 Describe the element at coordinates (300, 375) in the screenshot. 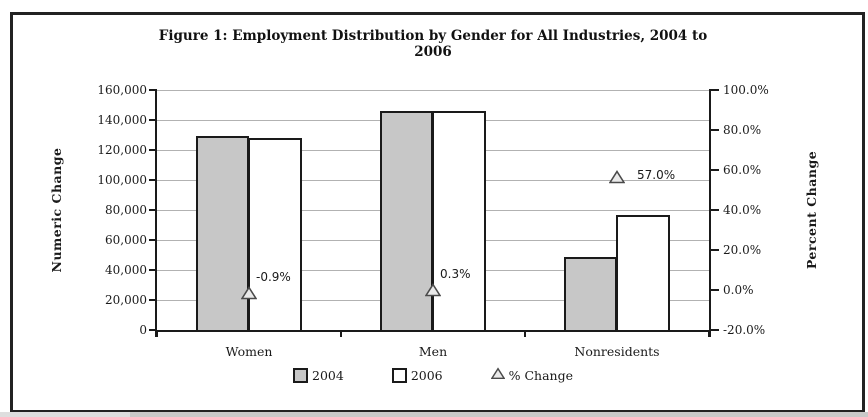

I see `legend-square-gray-icon` at that location.